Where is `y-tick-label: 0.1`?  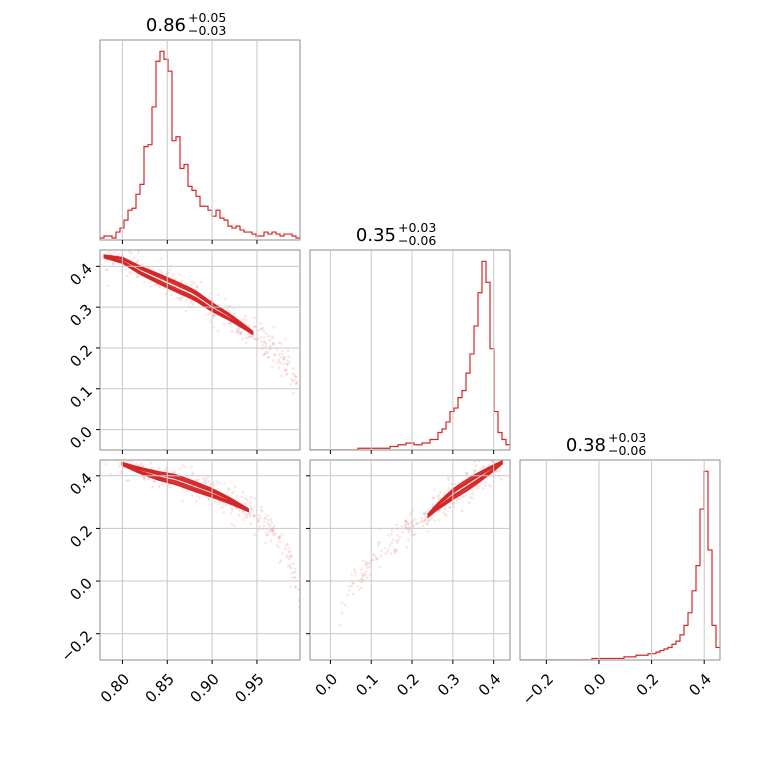
y-tick-label: 0.1 is located at coordinates (81, 397).